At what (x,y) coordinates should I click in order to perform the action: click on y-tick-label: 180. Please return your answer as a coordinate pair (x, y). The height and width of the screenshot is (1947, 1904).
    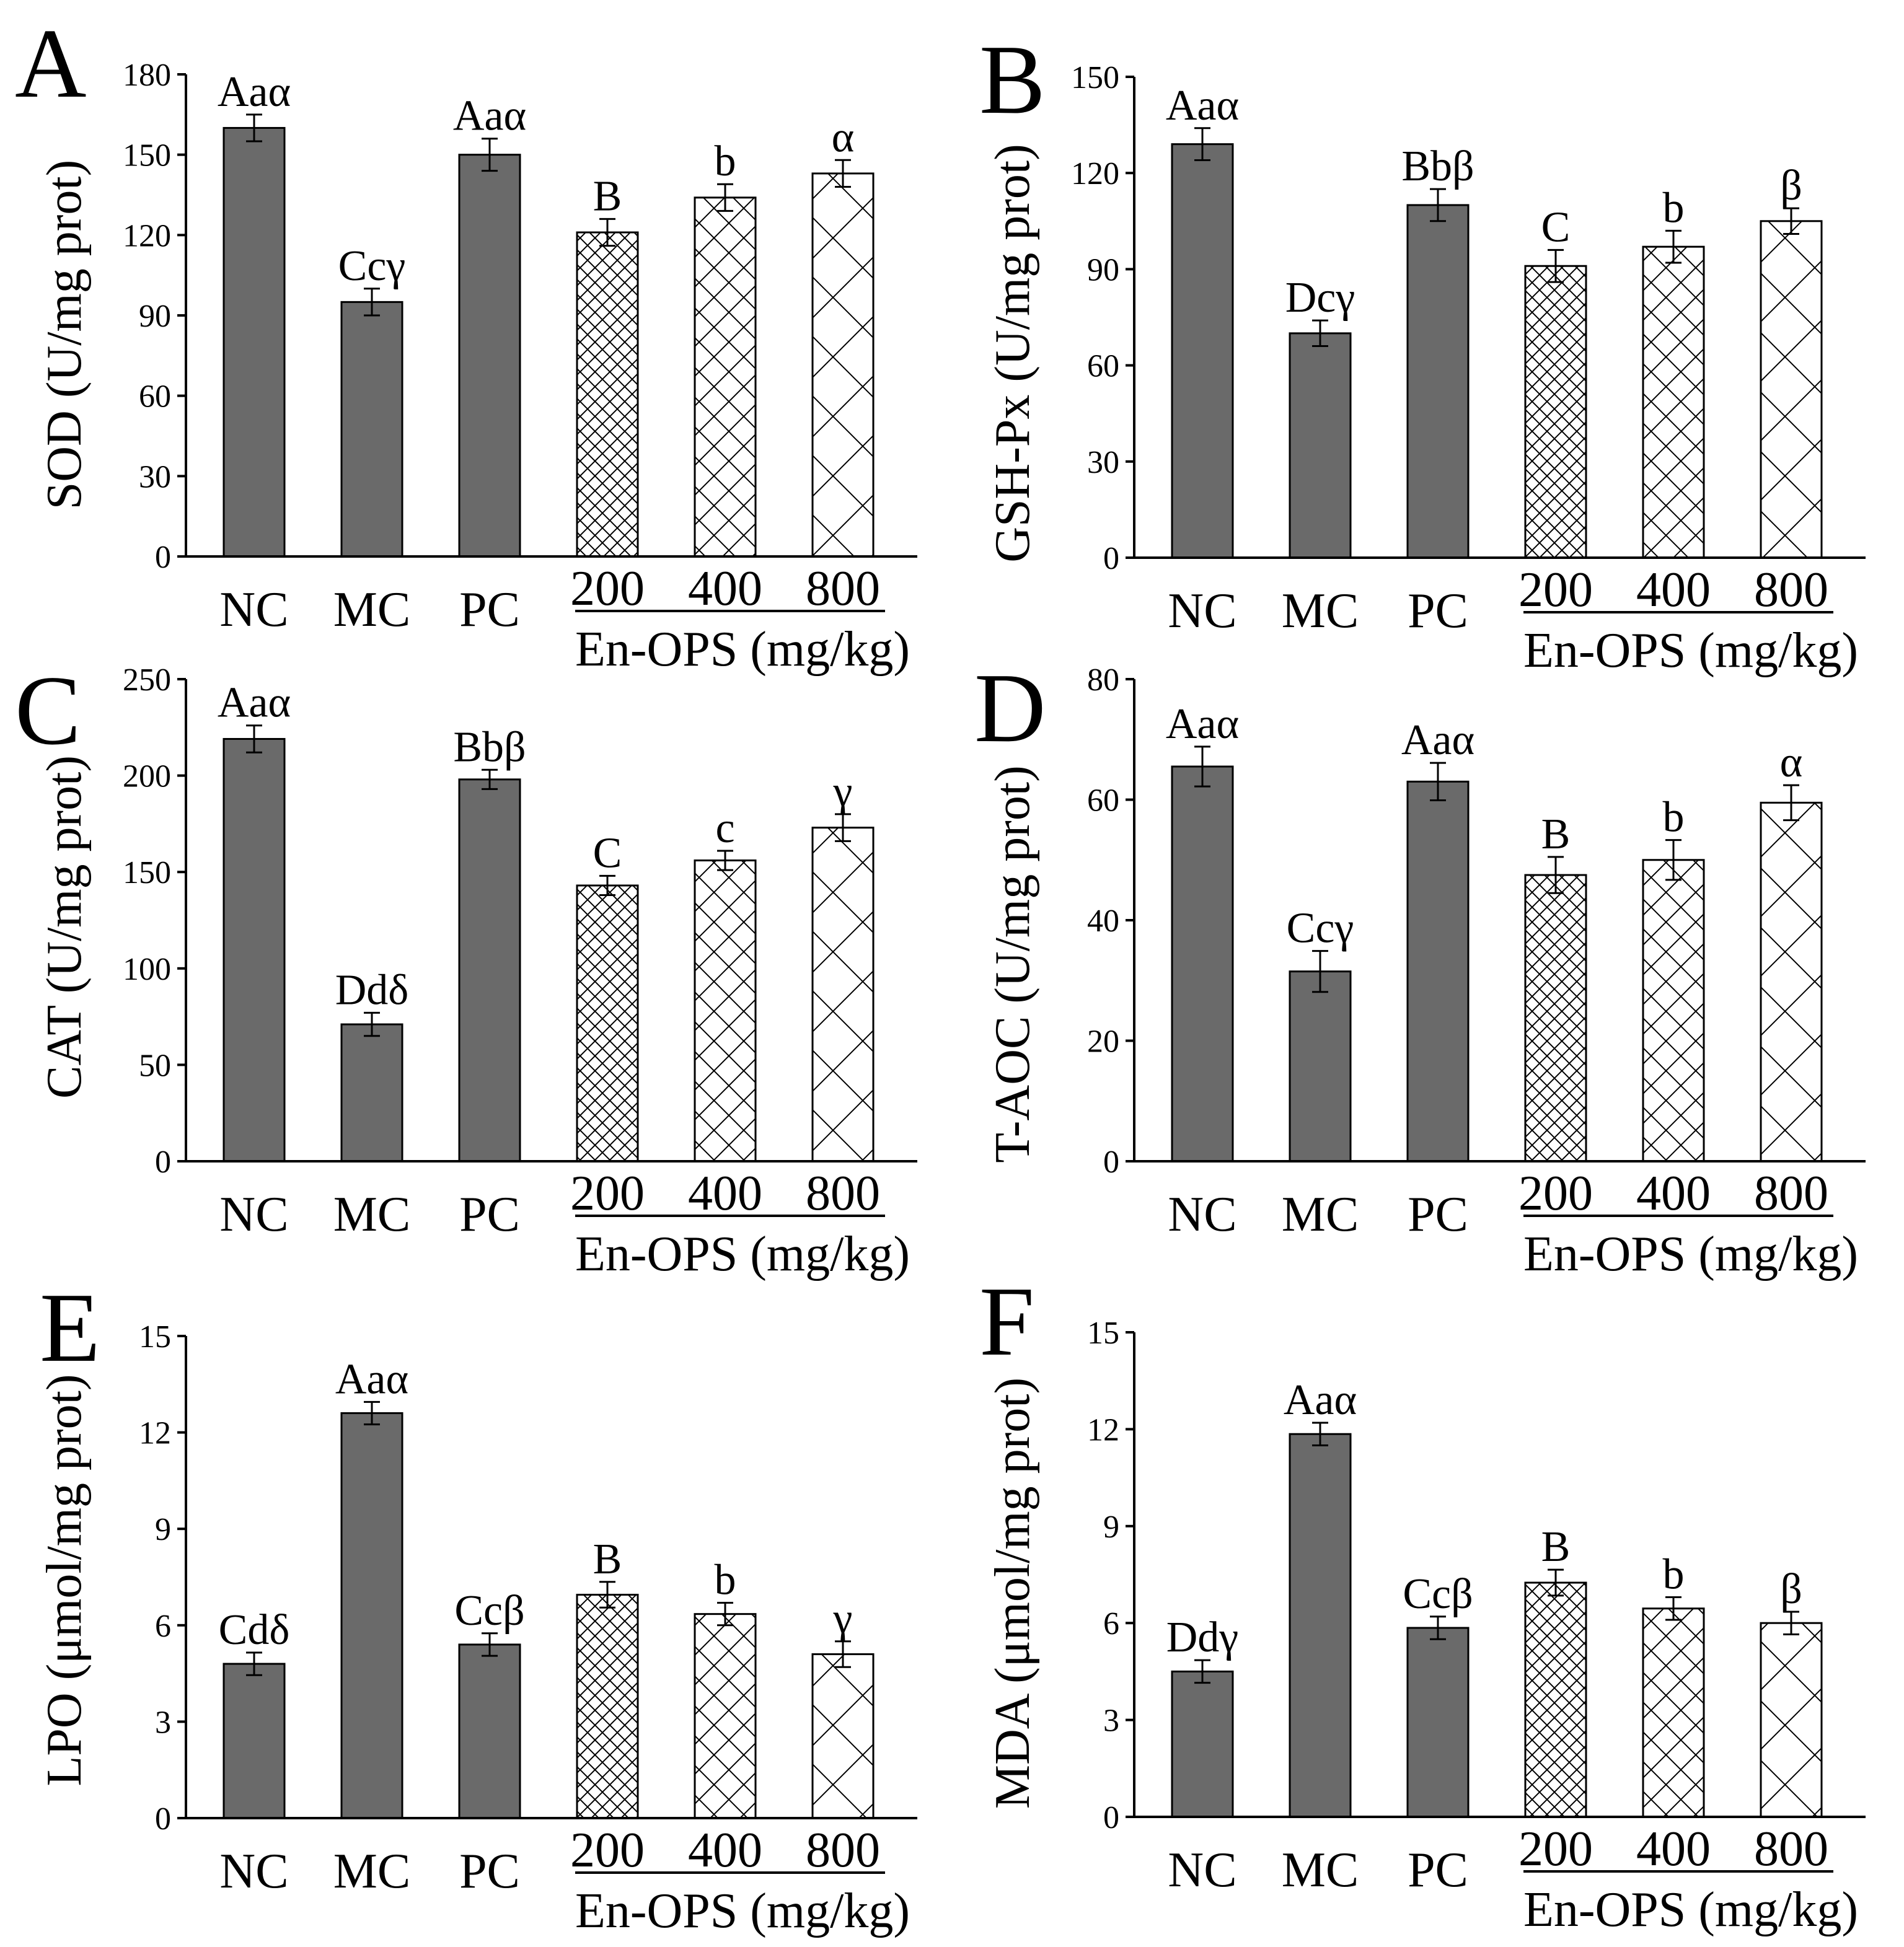
    Looking at the image, I should click on (147, 76).